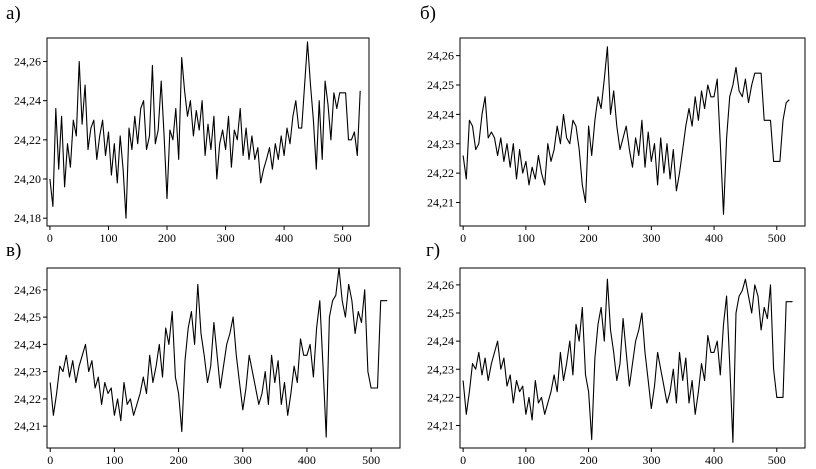 Image resolution: width=816 pixels, height=469 pixels. What do you see at coordinates (463, 460) in the screenshot?
I see `panel-d-x-tick-label: 0` at bounding box center [463, 460].